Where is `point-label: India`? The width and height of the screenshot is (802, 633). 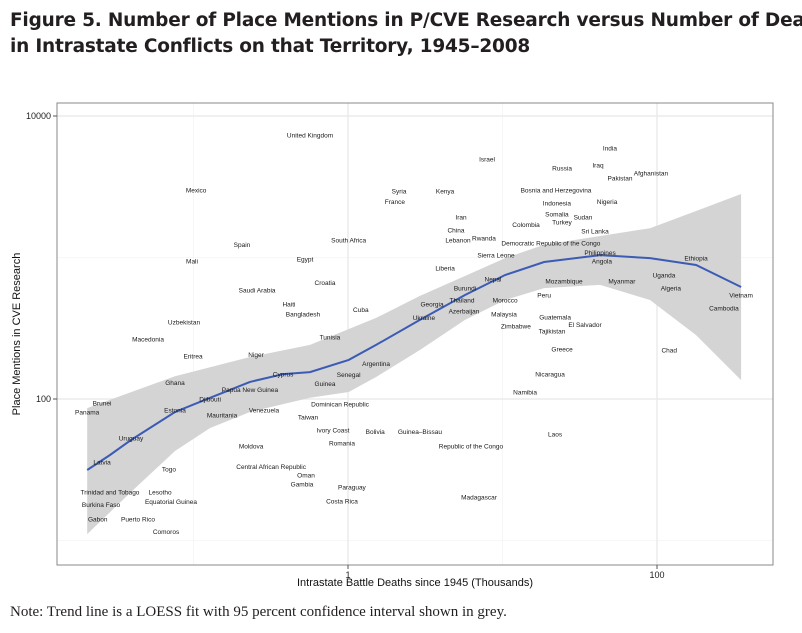
point-label: India is located at coordinates (610, 148).